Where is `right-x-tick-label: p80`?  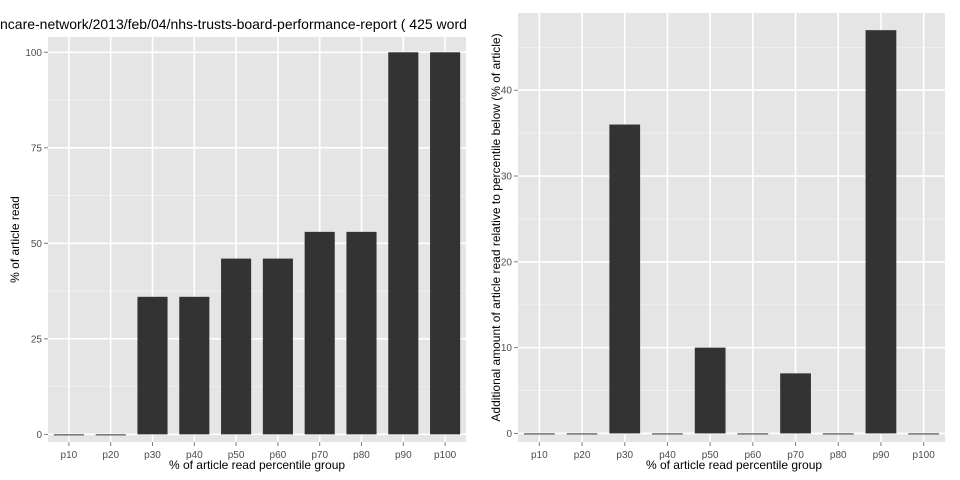
right-x-tick-label: p80 is located at coordinates (838, 455).